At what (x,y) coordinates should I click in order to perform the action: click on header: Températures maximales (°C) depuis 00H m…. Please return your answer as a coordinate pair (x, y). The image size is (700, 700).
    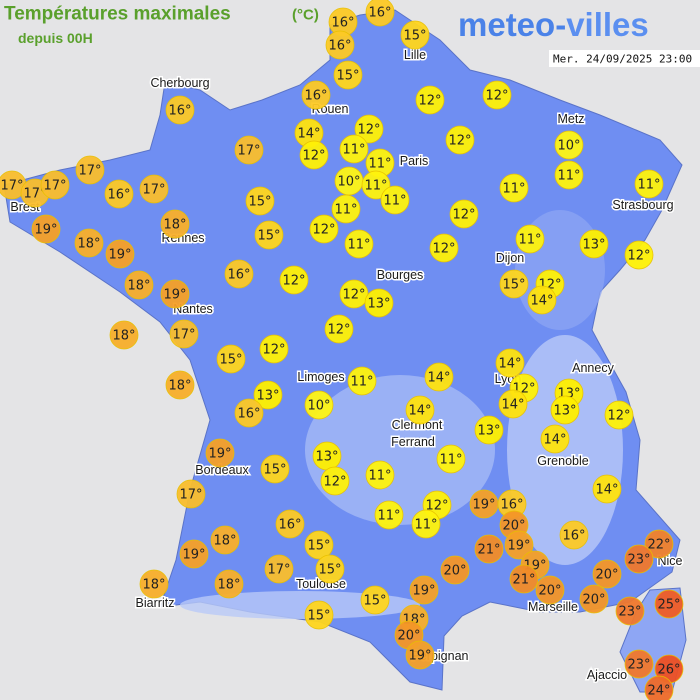
    Looking at the image, I should click on (352, 35).